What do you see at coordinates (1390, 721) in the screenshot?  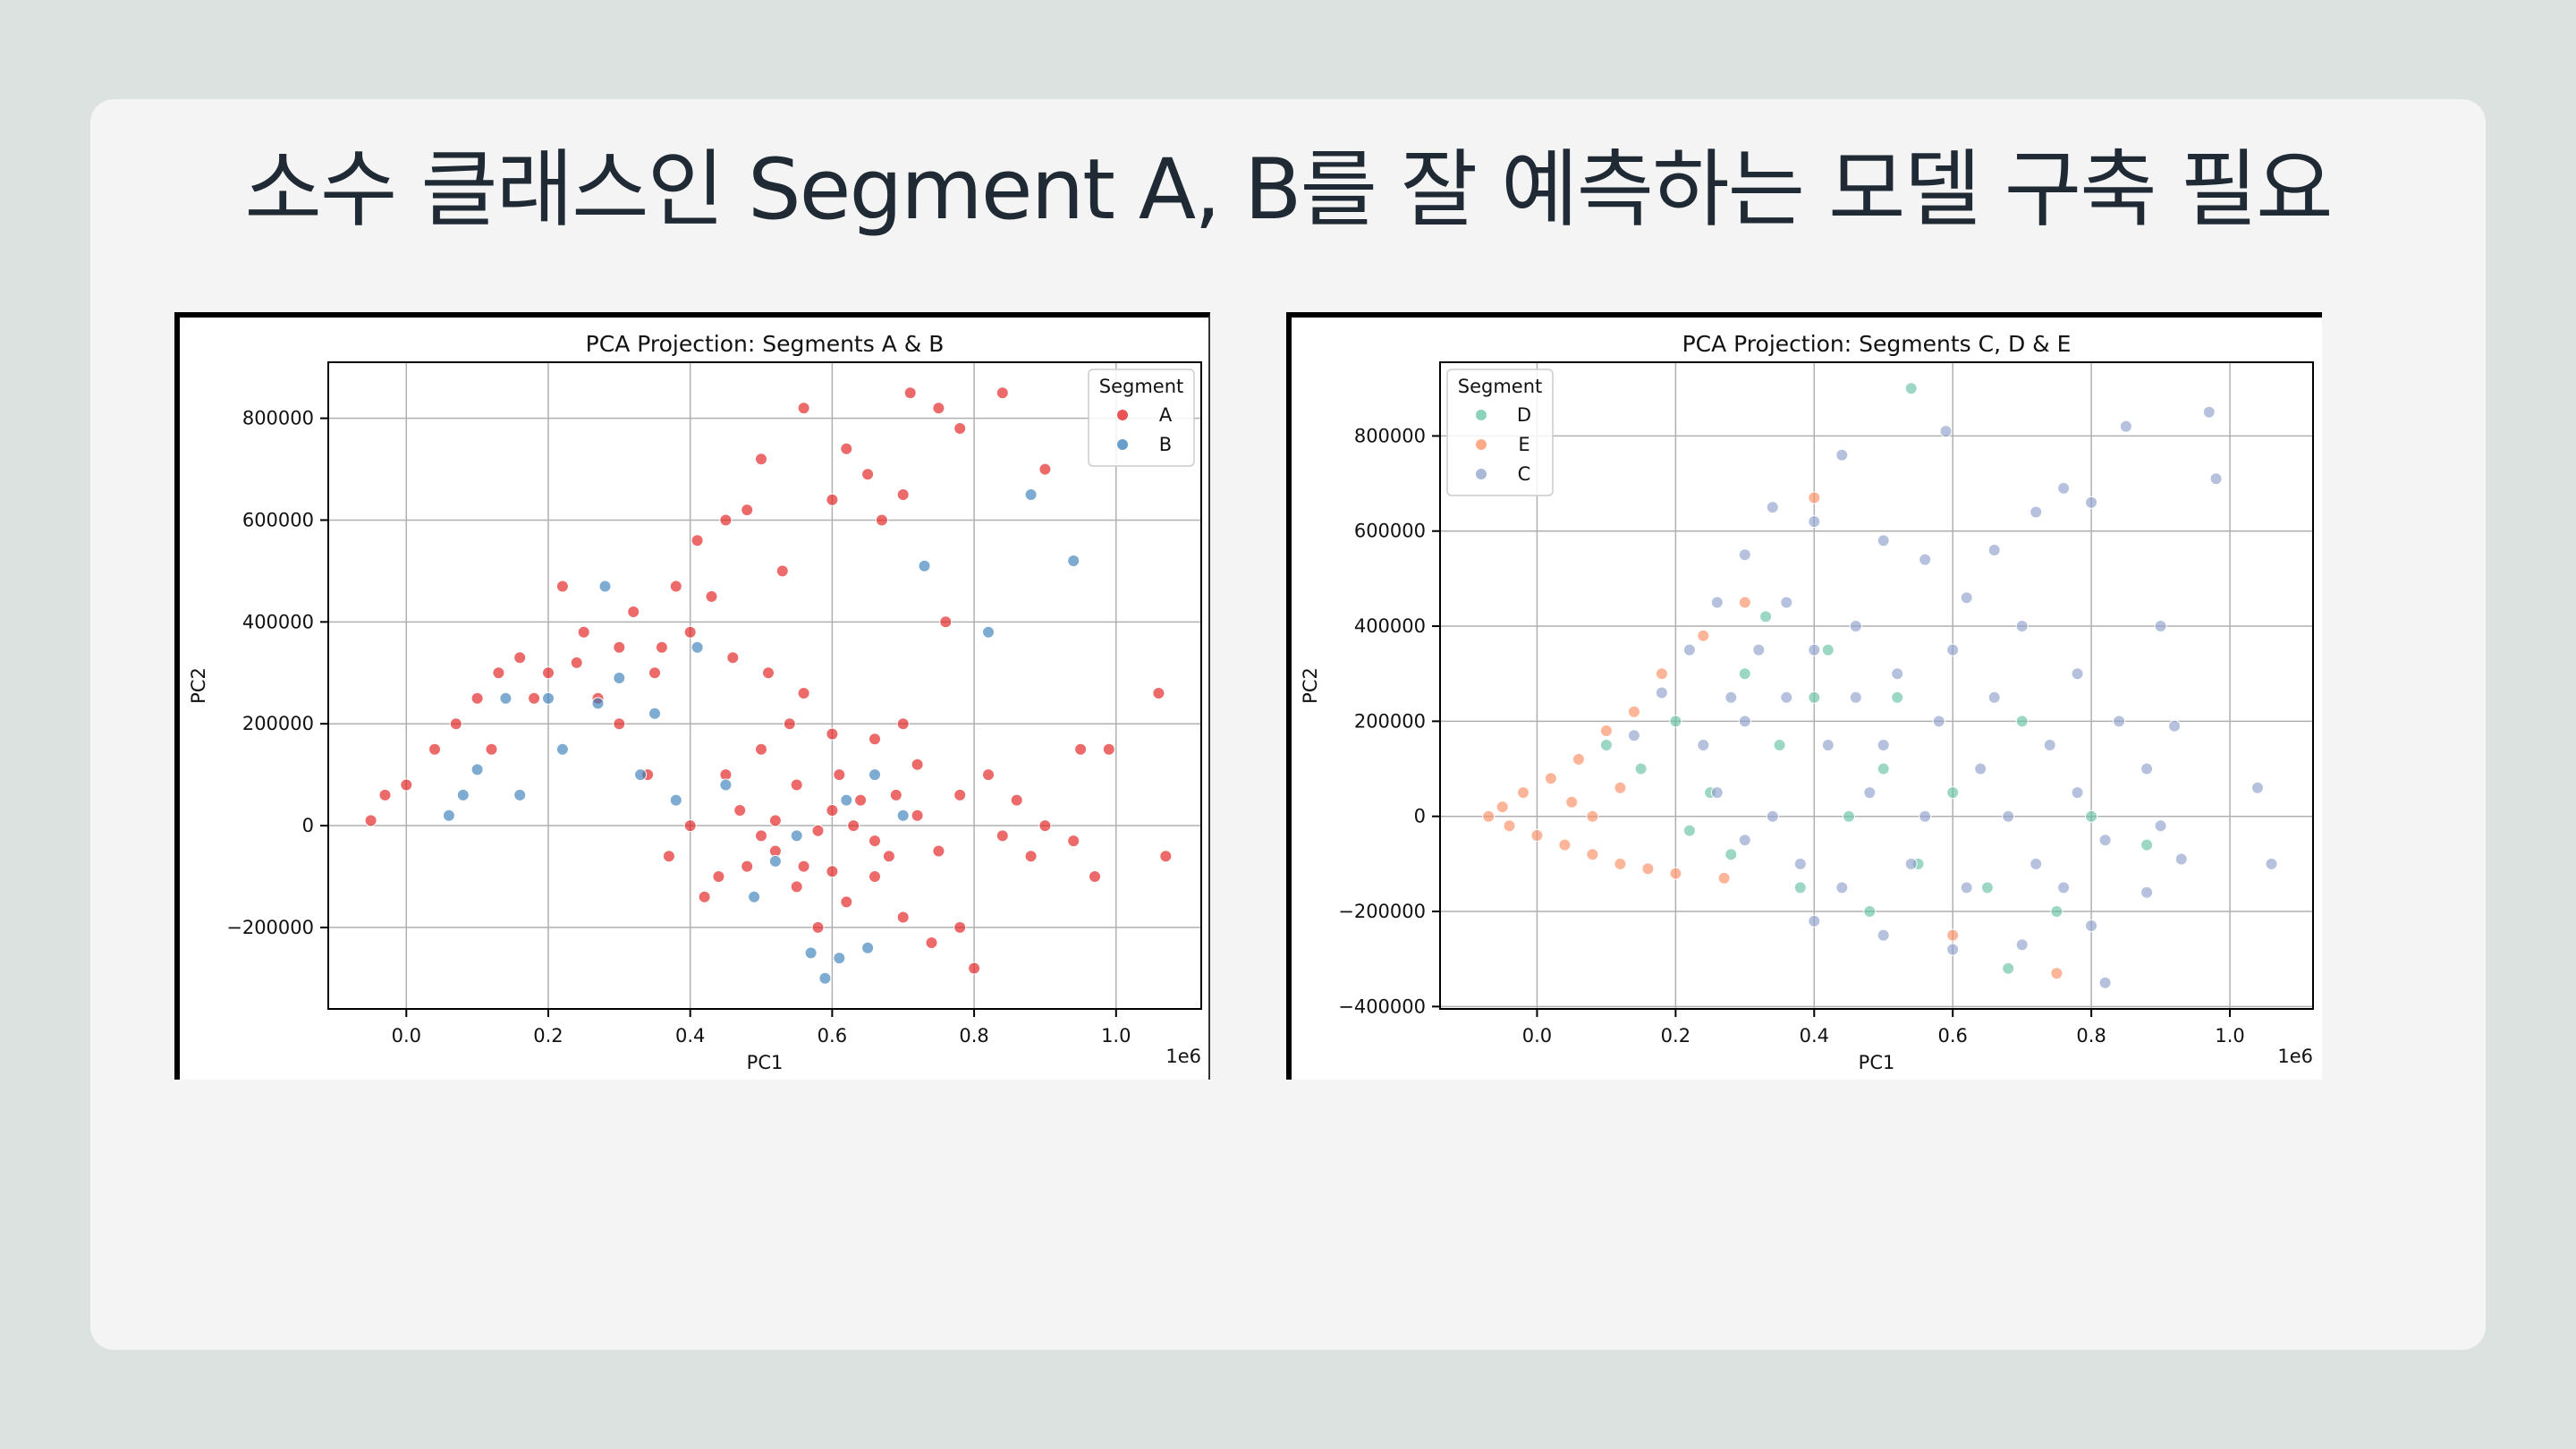 I see `y-tick-label-3: 200000` at bounding box center [1390, 721].